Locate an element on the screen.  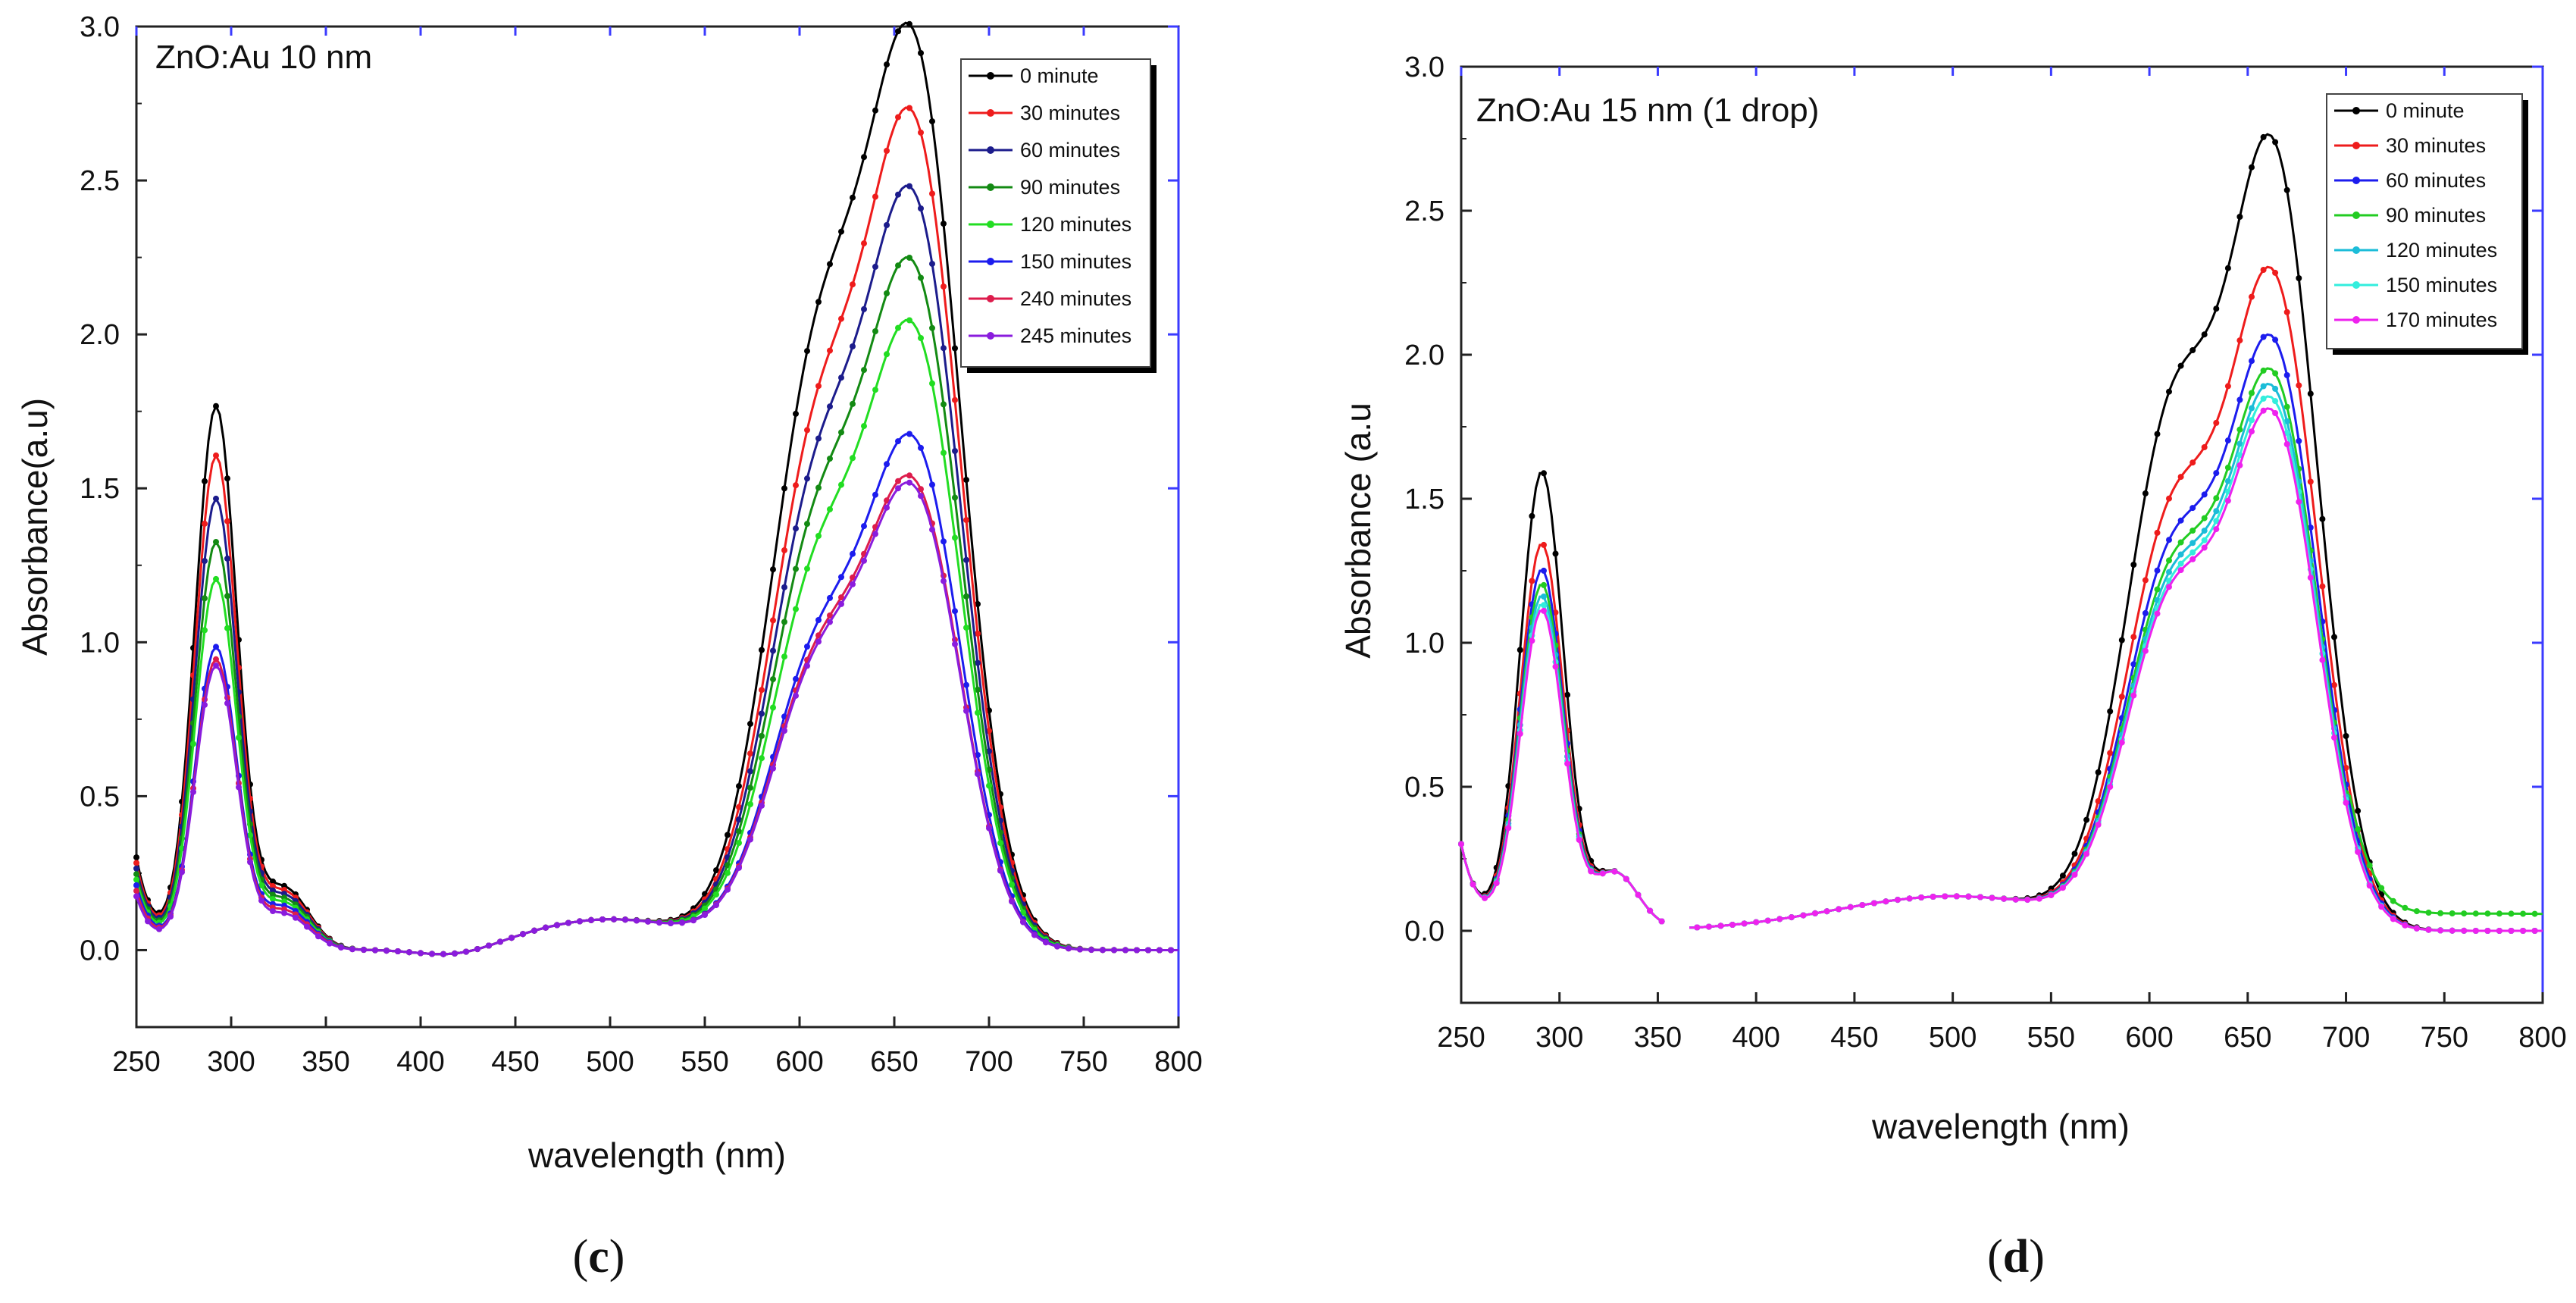
legend-box is located at coordinates (2425, 221).